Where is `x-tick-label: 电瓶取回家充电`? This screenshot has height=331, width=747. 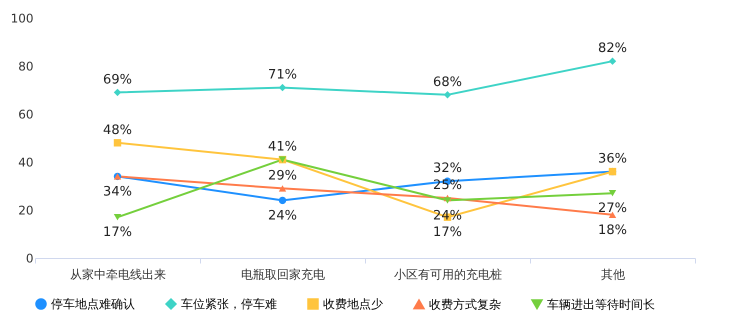
x-tick-label: 电瓶取回家充电 is located at coordinates (283, 275).